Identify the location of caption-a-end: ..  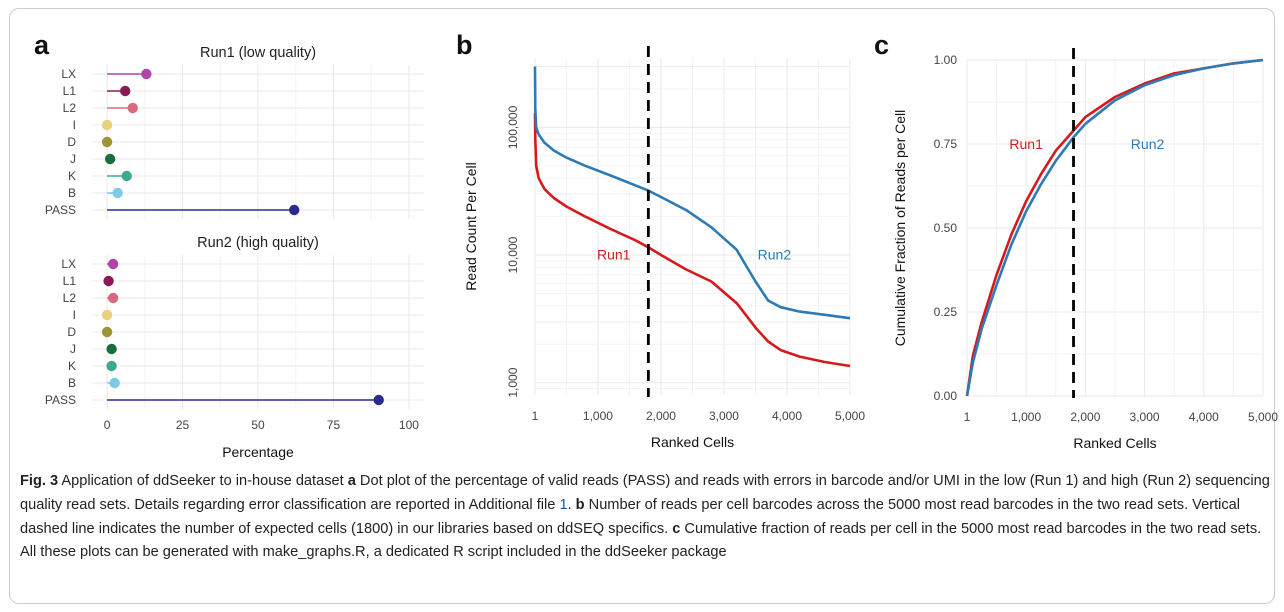
(571, 504).